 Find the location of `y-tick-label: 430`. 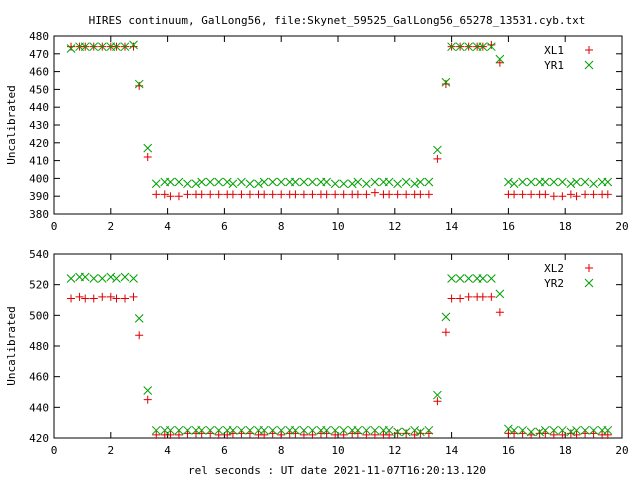

y-tick-label: 430 is located at coordinates (39, 125).